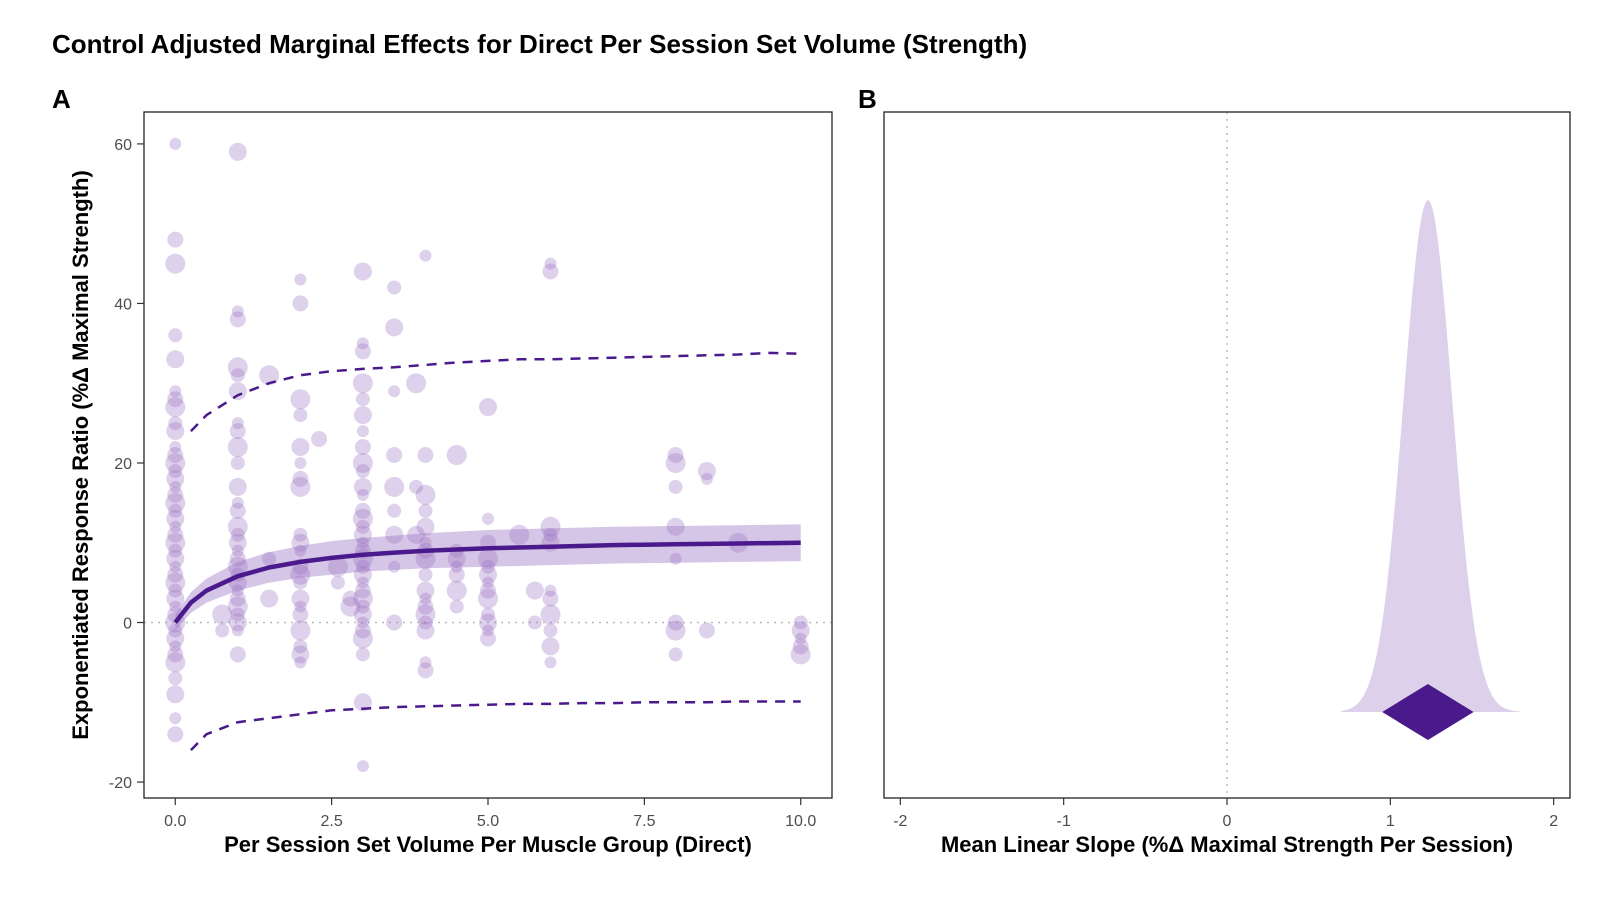  I want to click on x-tick-label: 0.0, so click(175, 821).